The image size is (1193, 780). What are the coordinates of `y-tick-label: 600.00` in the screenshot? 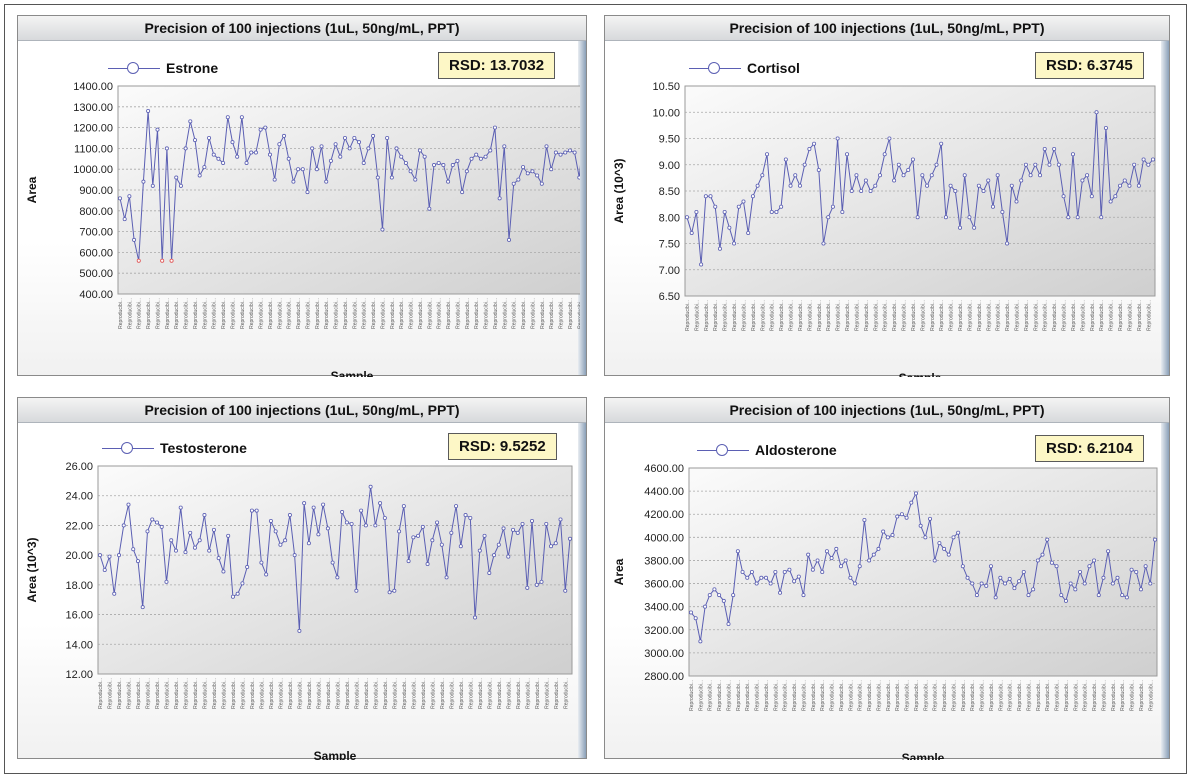 It's located at (96, 253).